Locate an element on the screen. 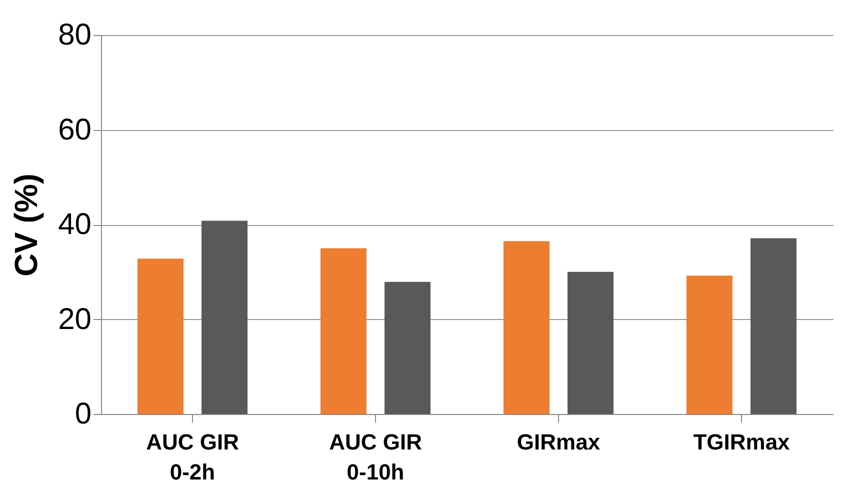  y-tick-label: 40 is located at coordinates (75, 224).